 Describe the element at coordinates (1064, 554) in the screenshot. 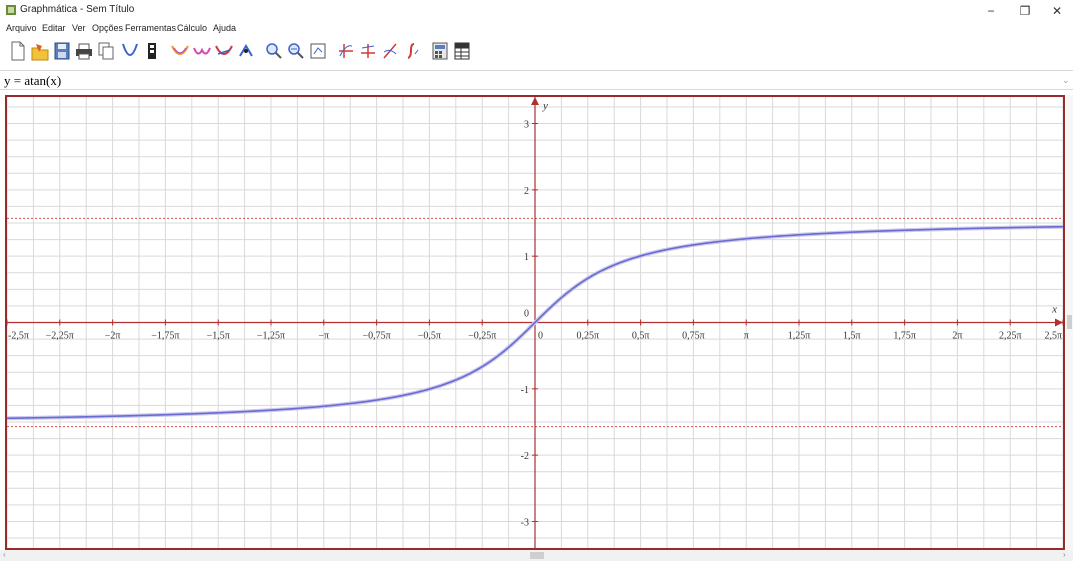

I see `scroll-right-icon: ›` at that location.